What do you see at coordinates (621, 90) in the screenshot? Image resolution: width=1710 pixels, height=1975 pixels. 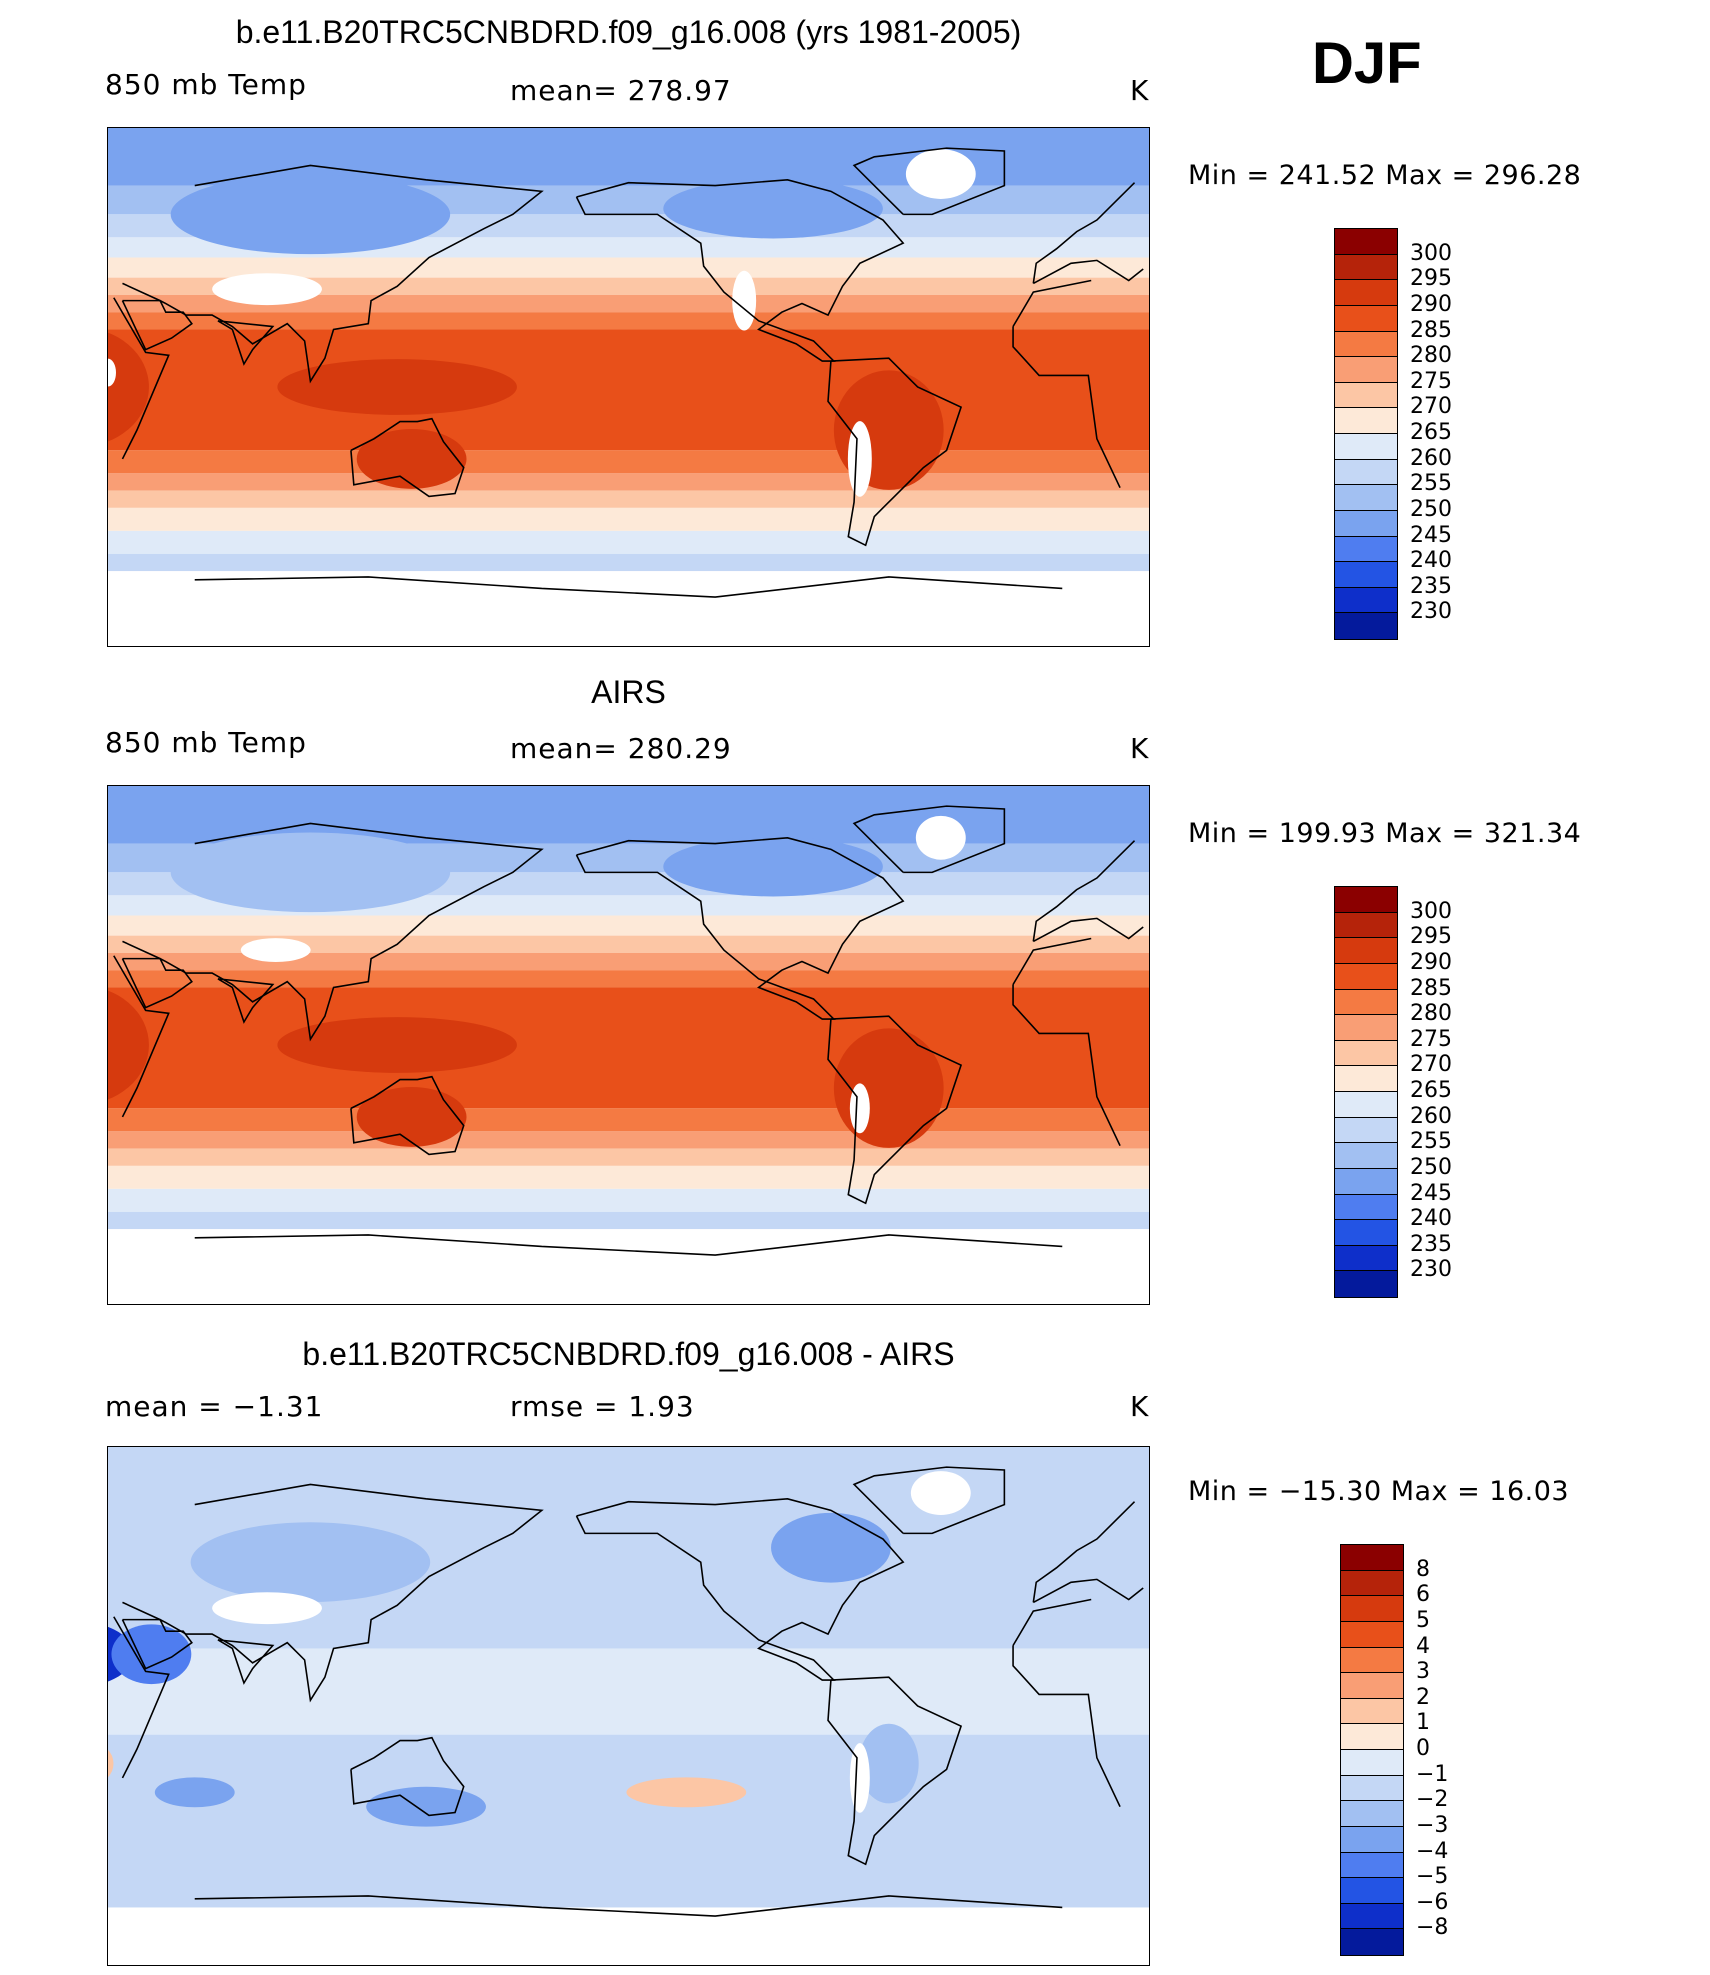 I see `panel-1-mean-label: mean= 278.97` at bounding box center [621, 90].